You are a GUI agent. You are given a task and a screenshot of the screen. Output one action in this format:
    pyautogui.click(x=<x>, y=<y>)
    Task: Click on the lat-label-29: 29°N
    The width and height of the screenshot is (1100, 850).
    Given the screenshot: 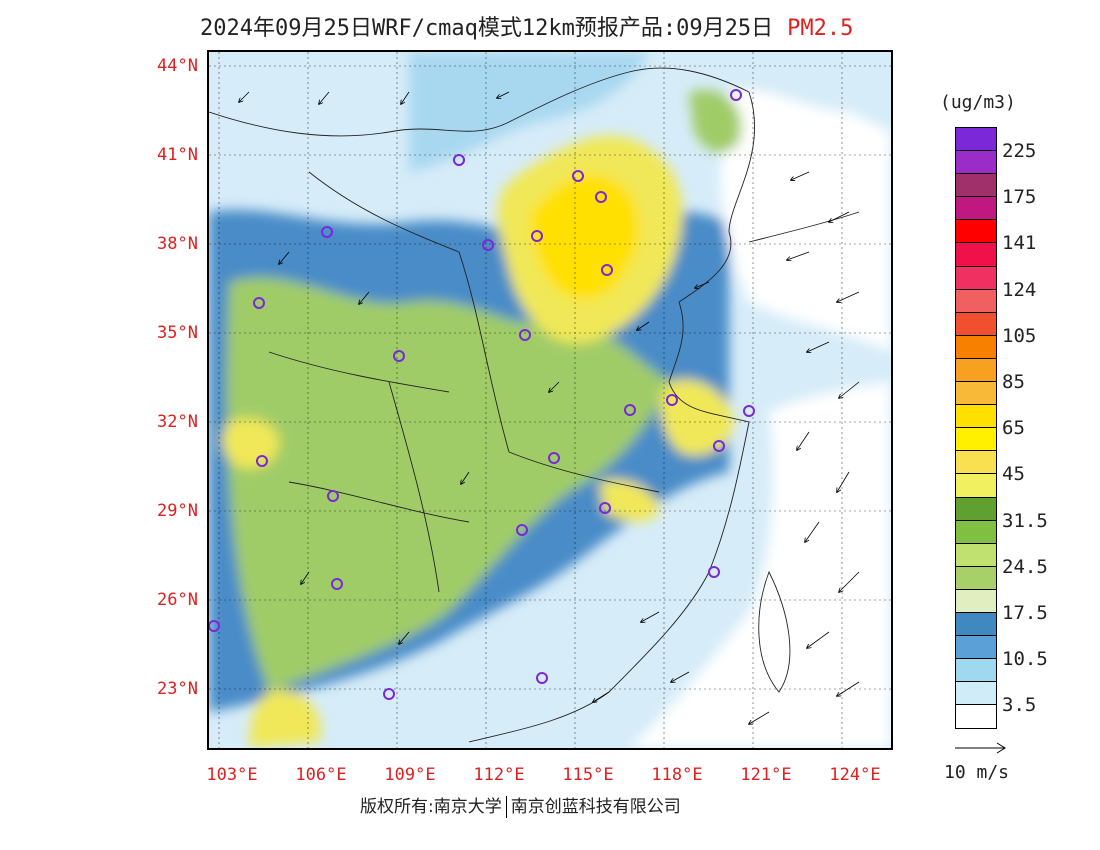 What is the action you would take?
    pyautogui.click(x=177, y=511)
    